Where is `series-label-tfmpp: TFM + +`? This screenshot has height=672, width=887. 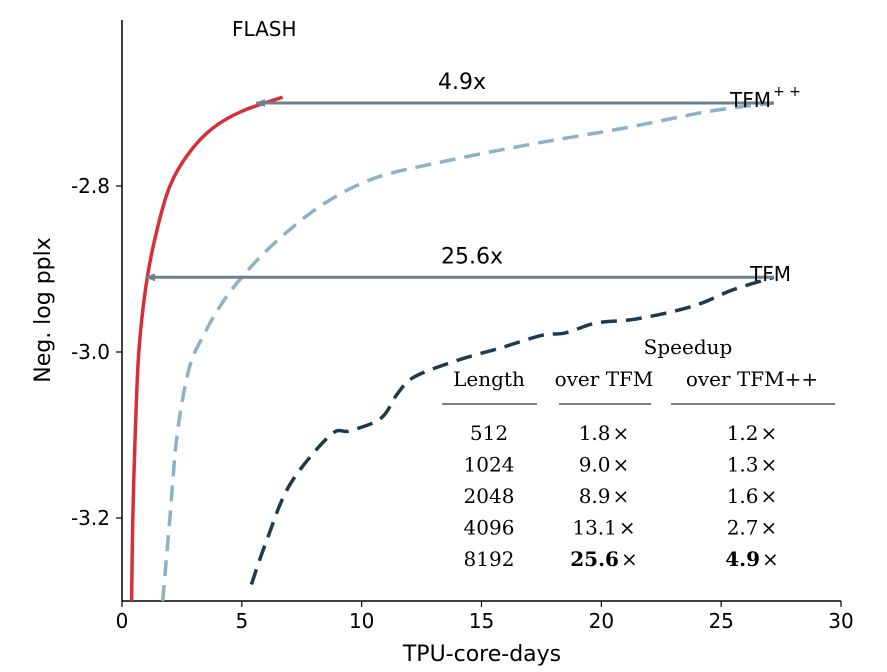
series-label-tfmpp: TFM + + is located at coordinates (765, 98).